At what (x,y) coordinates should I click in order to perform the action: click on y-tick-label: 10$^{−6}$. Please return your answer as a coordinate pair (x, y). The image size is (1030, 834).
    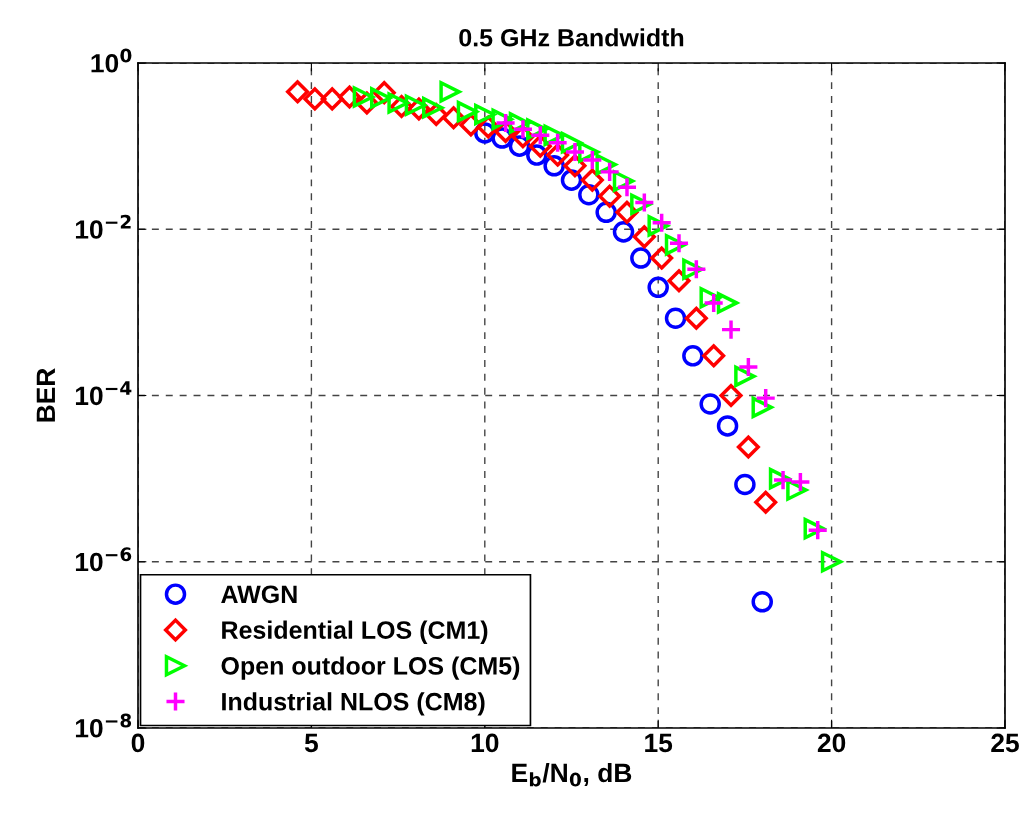
    Looking at the image, I should click on (103, 559).